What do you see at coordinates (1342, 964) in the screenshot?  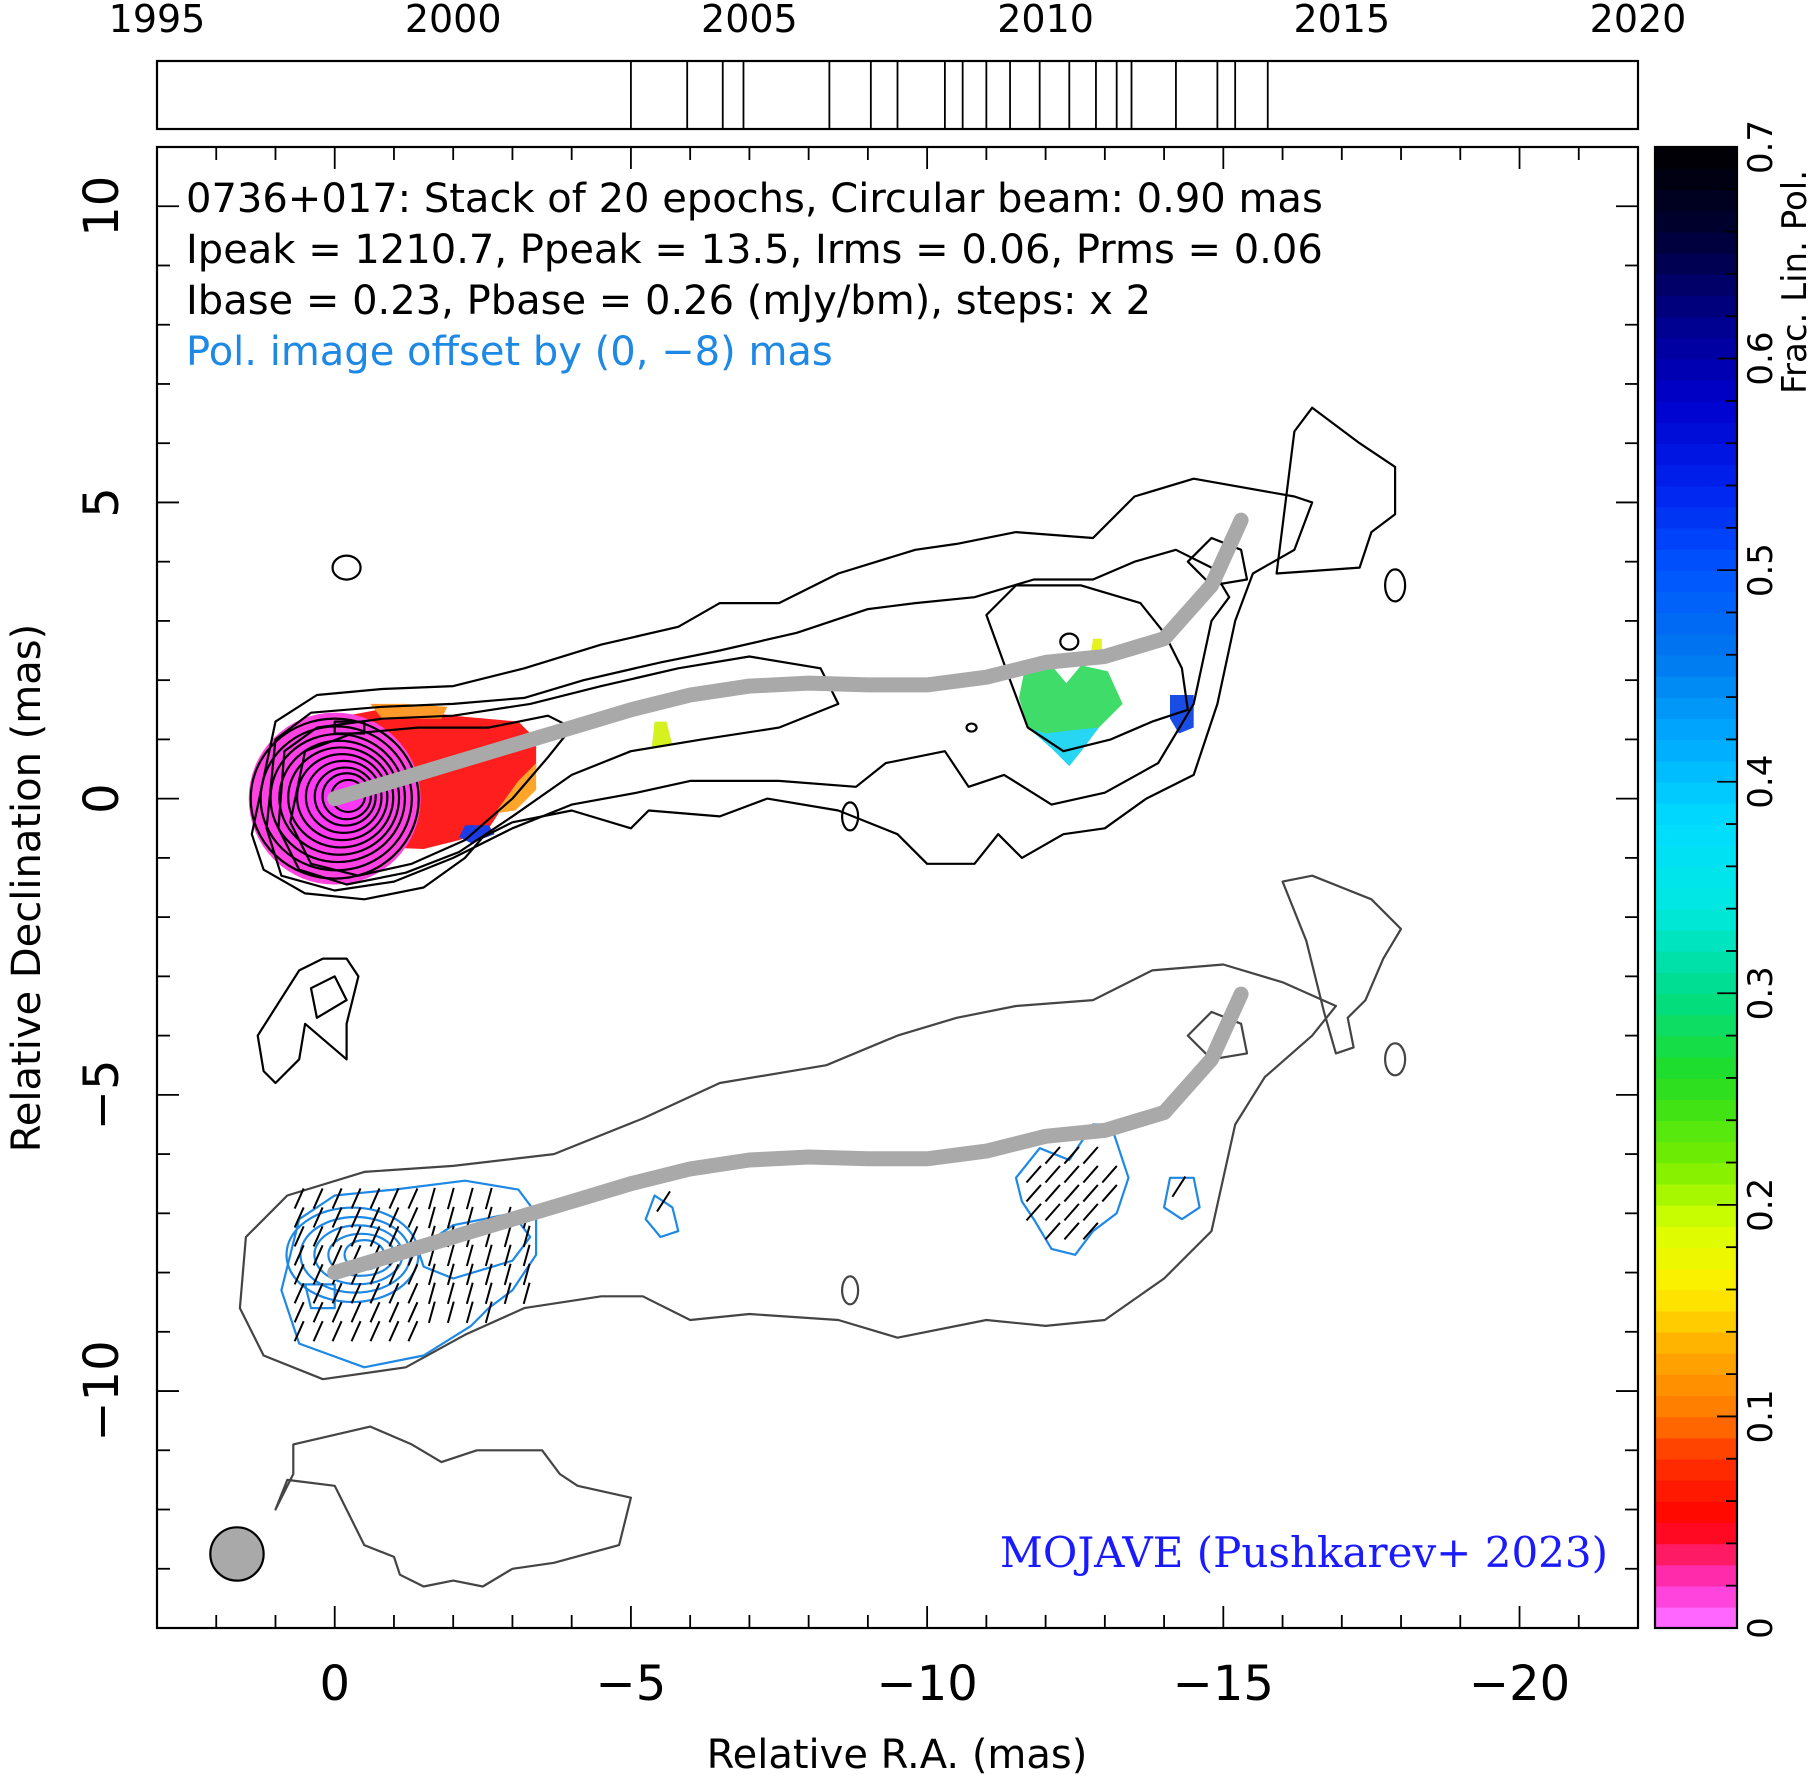 I see `contour-lower-ne` at bounding box center [1342, 964].